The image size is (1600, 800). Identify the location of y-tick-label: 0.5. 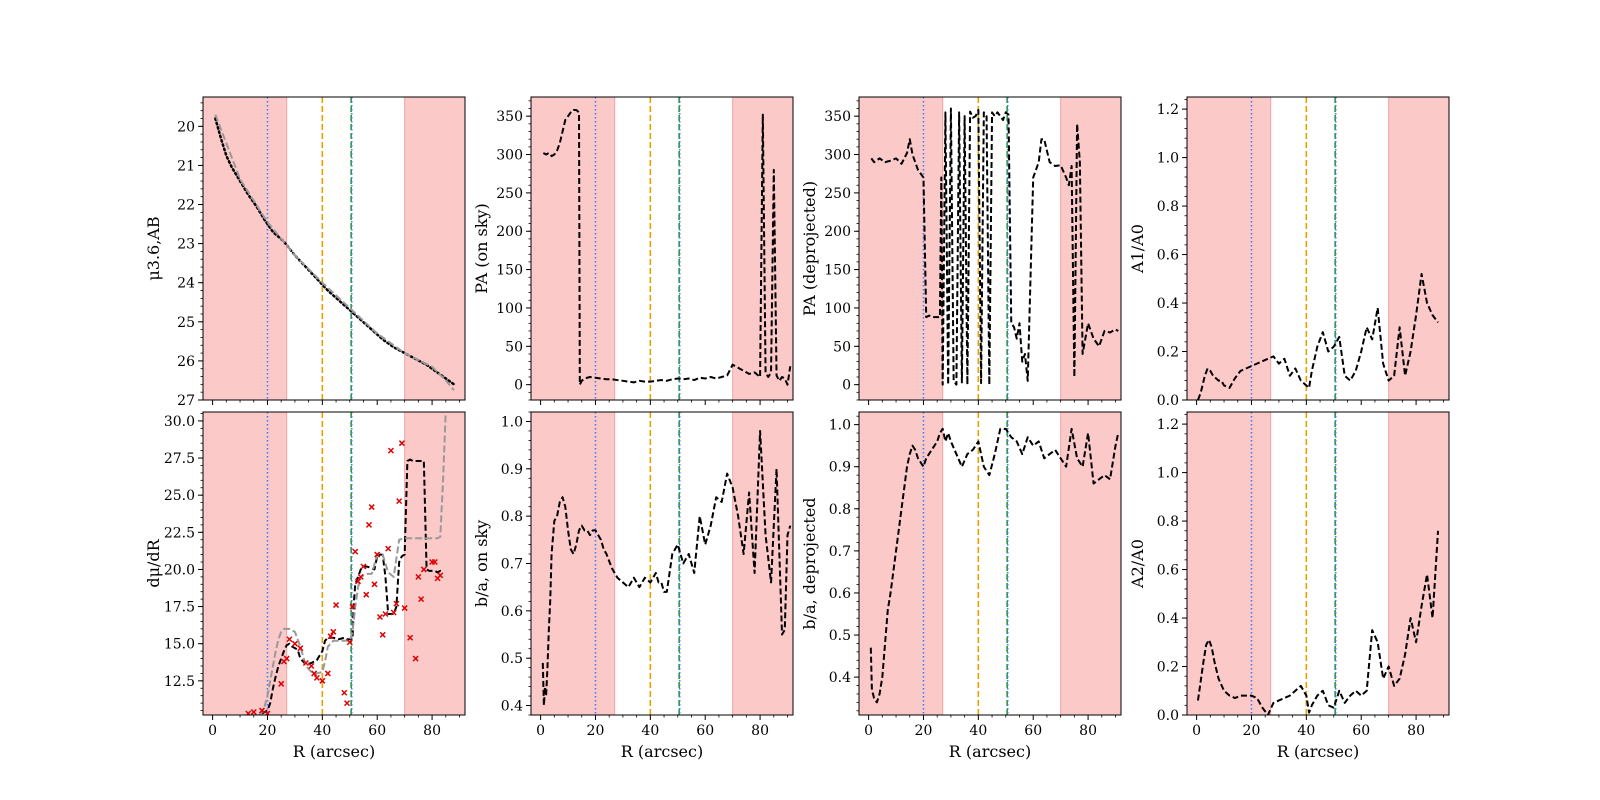
(840, 636).